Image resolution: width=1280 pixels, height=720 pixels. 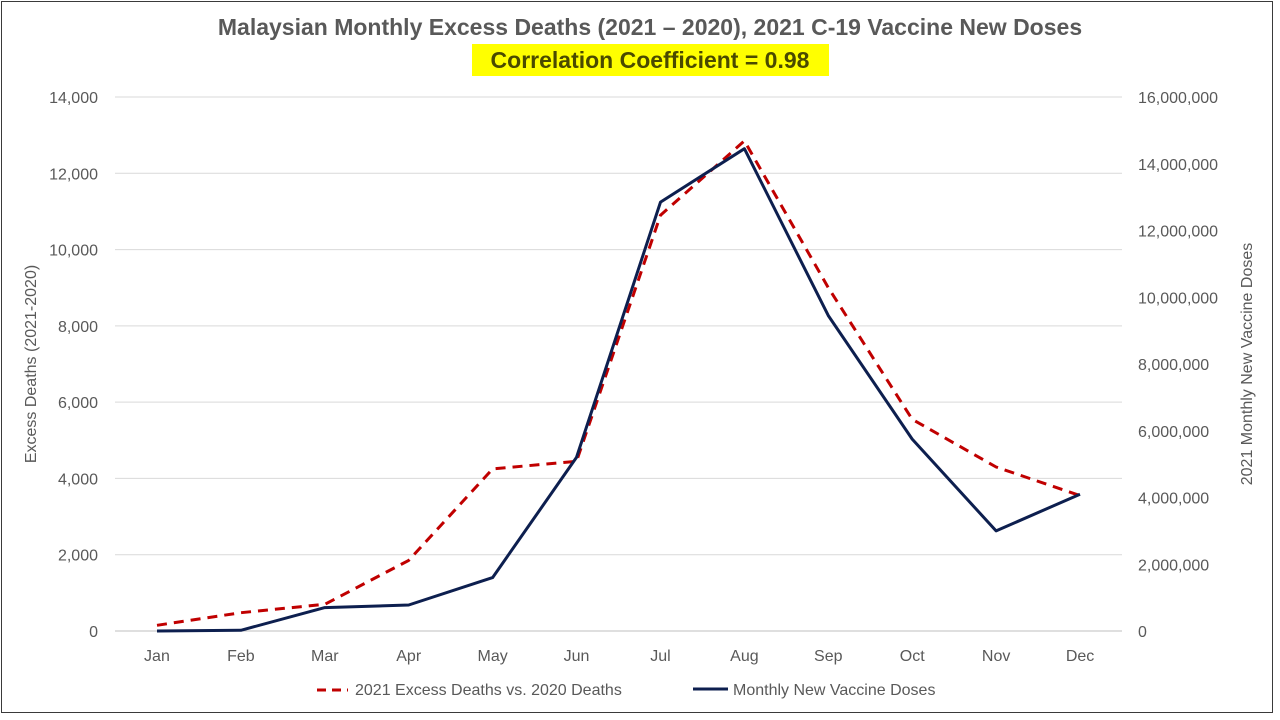 I want to click on right-tick-label: 10,000,000, so click(x=1178, y=298).